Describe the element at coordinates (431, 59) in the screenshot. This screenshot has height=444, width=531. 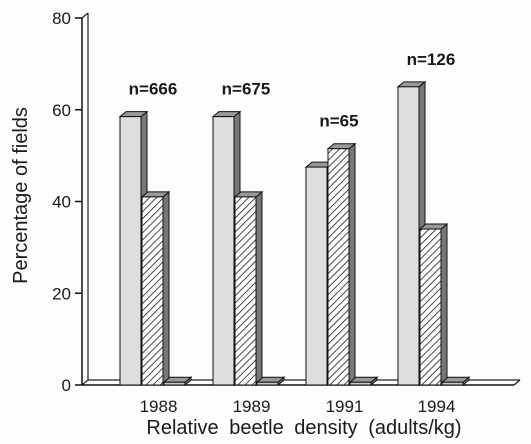
I see `group-annotation: n=126` at that location.